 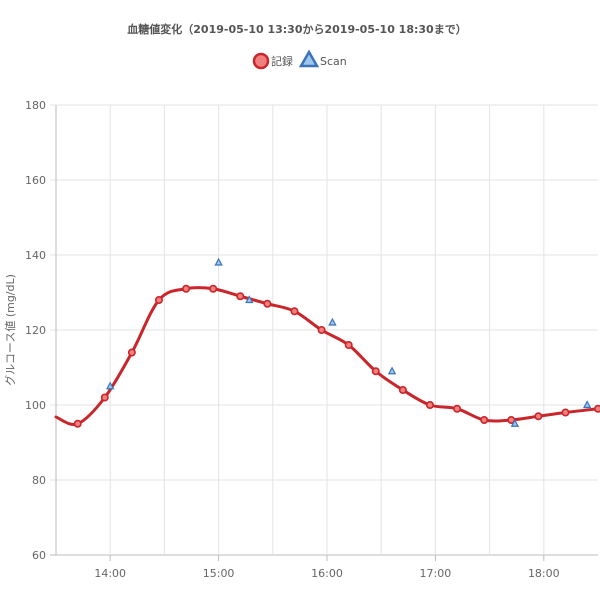 I want to click on y-tick-label: 180, so click(x=35, y=105).